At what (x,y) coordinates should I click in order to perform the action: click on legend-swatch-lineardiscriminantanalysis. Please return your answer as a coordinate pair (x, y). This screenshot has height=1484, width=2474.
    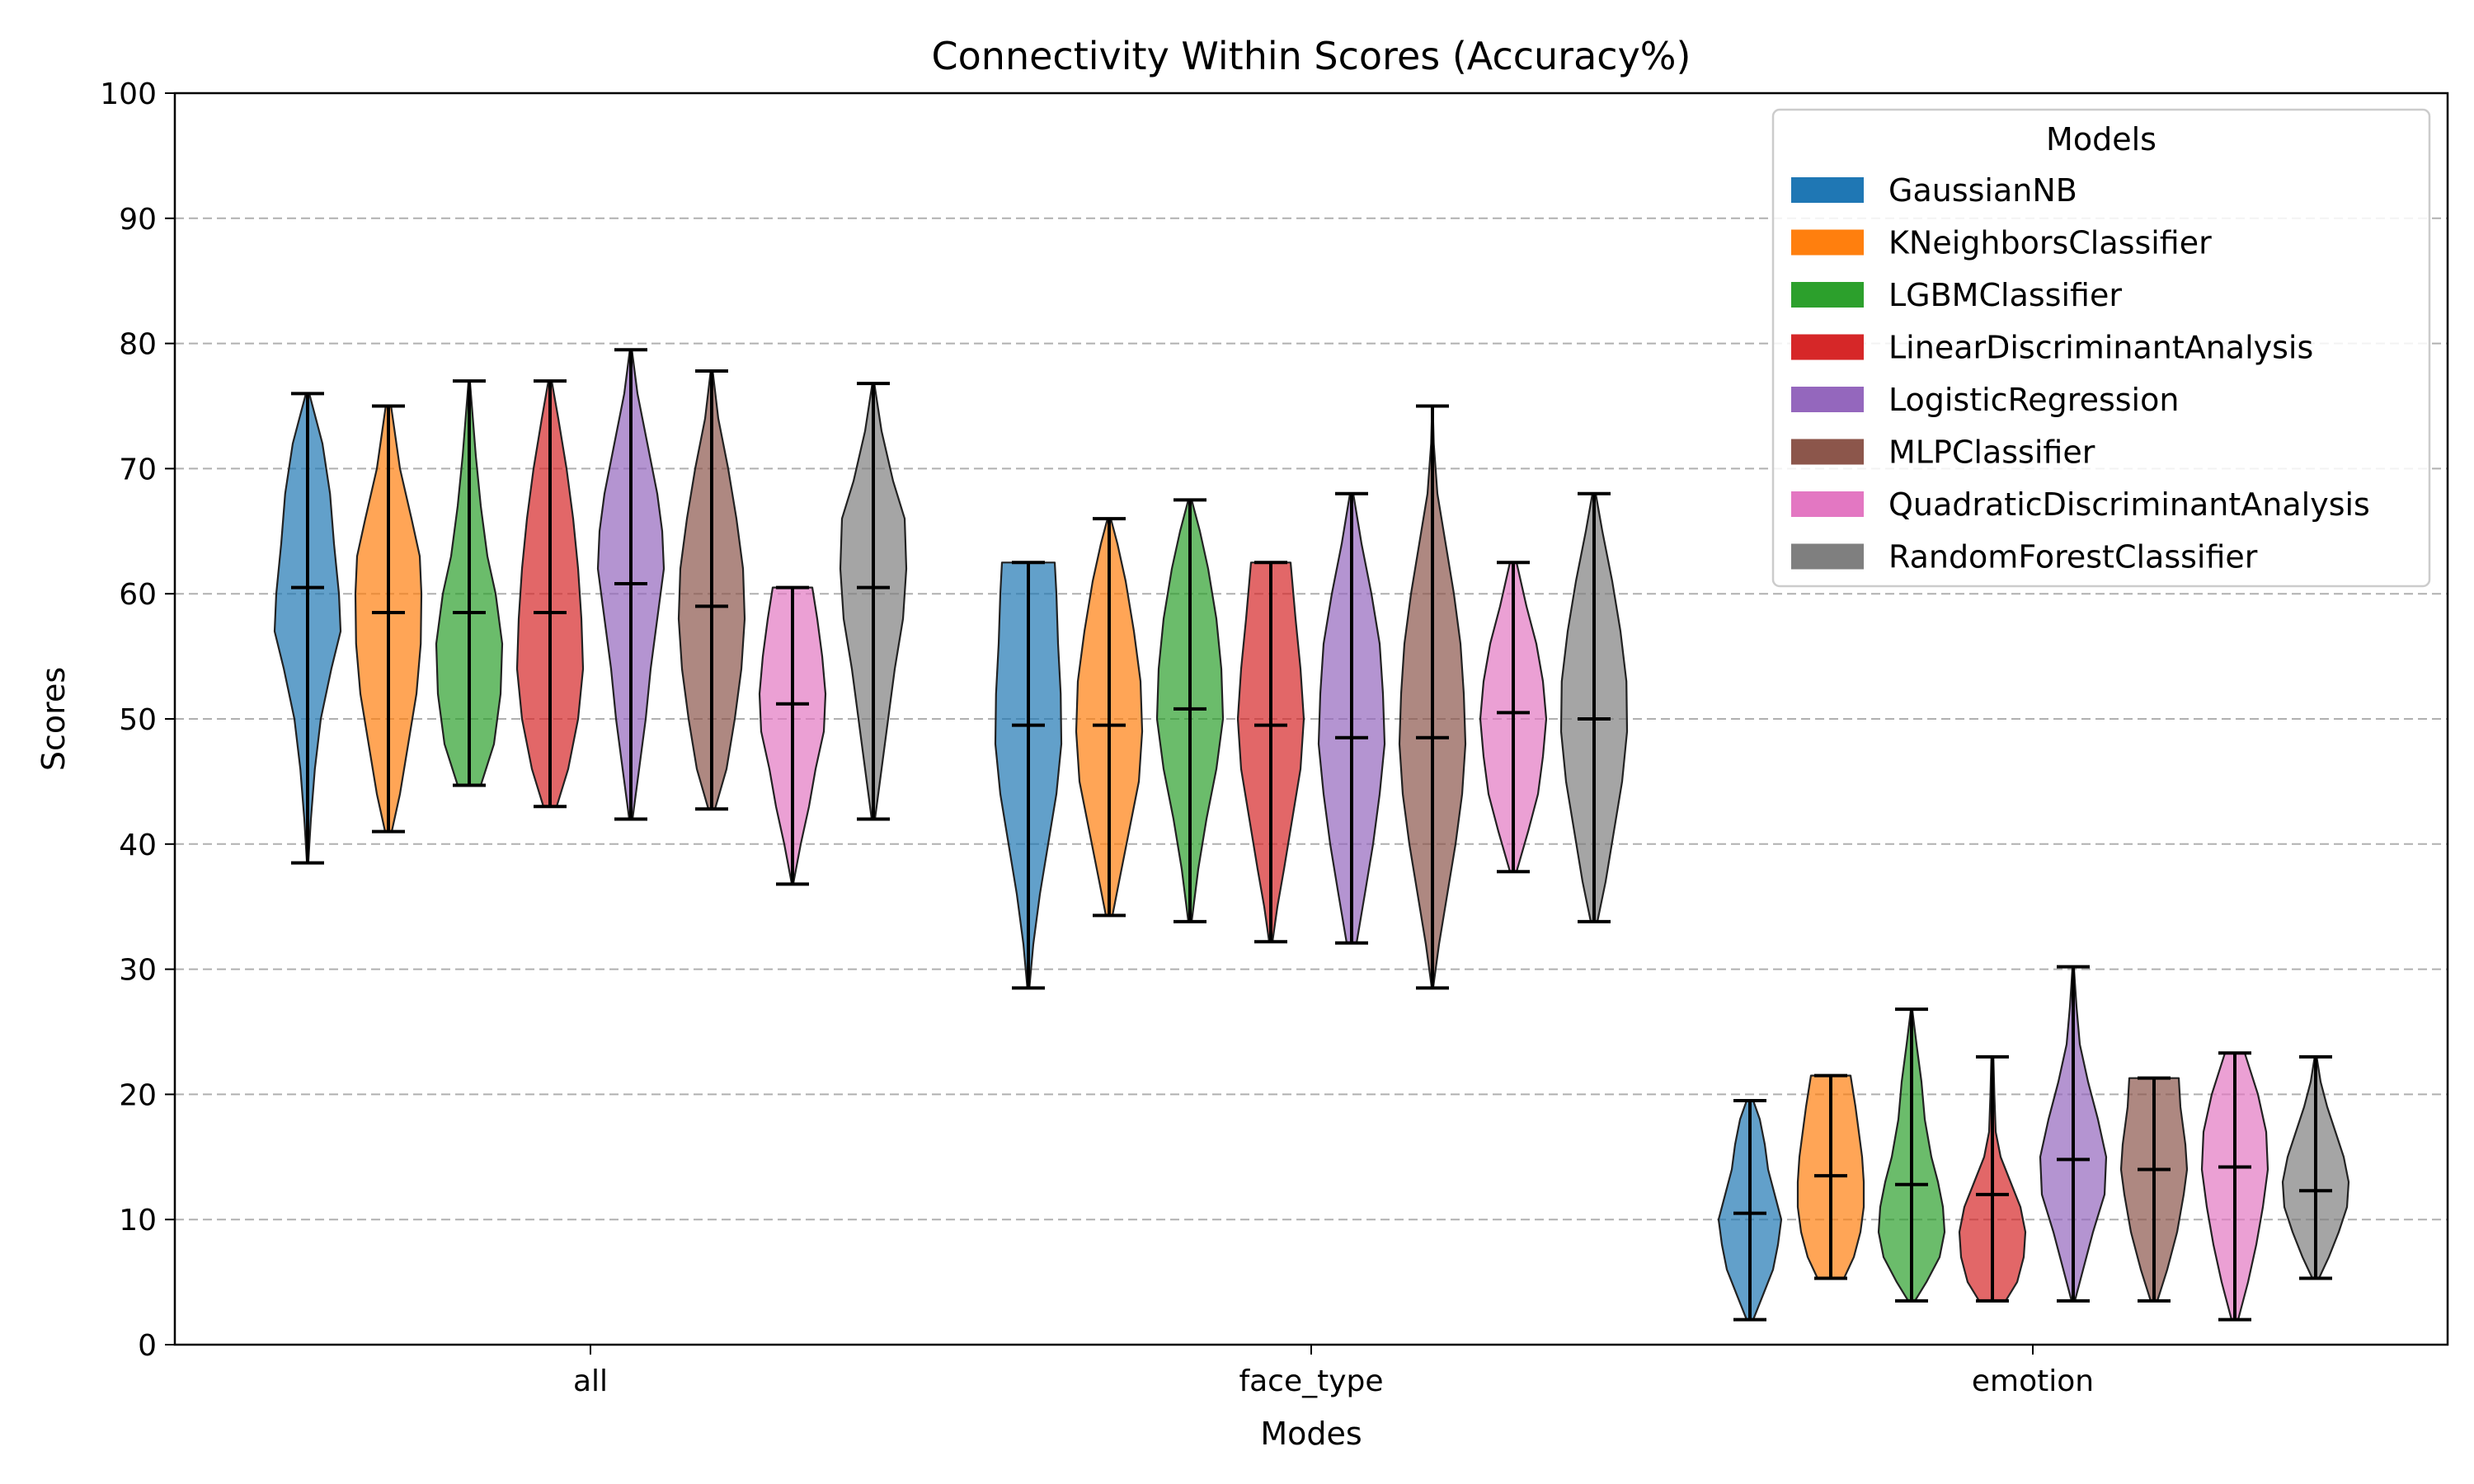
    Looking at the image, I should click on (1827, 347).